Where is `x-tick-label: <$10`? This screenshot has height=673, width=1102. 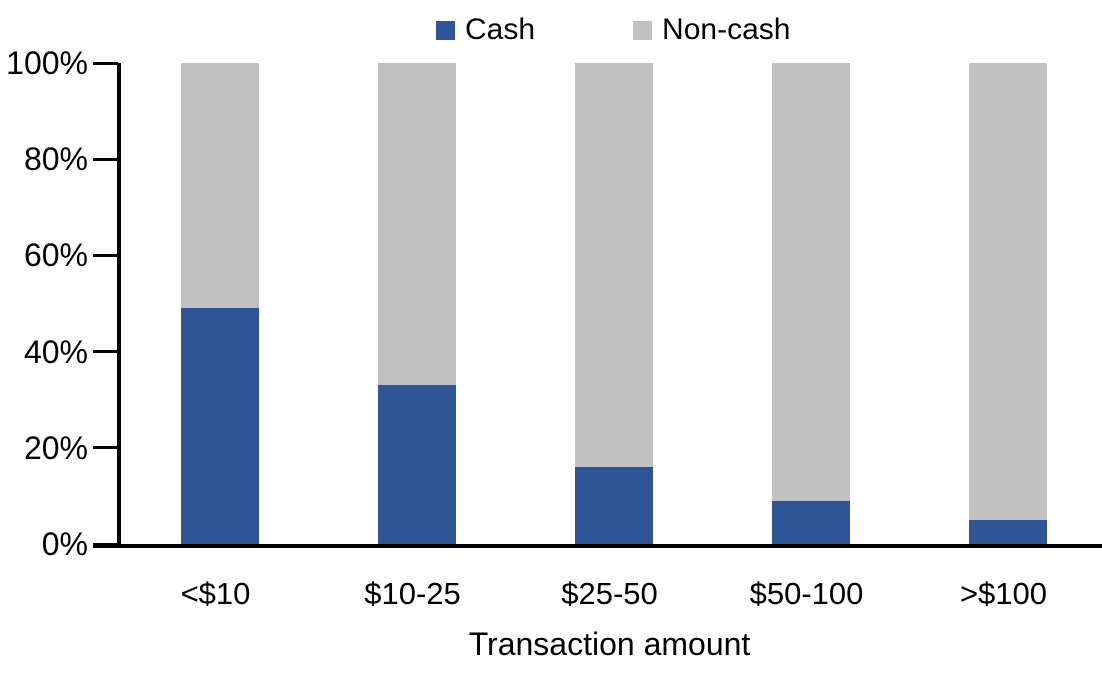 x-tick-label: <$10 is located at coordinates (215, 593).